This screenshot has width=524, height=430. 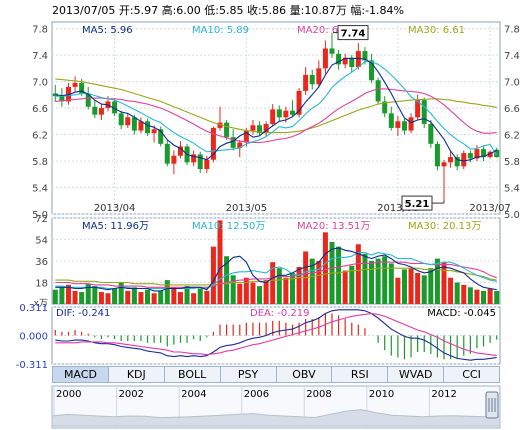 What do you see at coordinates (193, 374) in the screenshot?
I see `tab-boll: BOLL` at bounding box center [193, 374].